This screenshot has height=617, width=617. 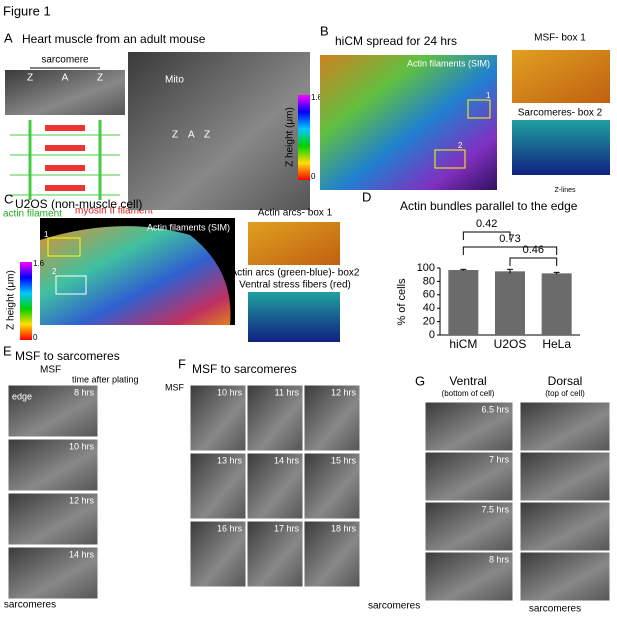 What do you see at coordinates (396, 41) in the screenshot?
I see `panel-title: hiCM spread for 24 hrs` at bounding box center [396, 41].